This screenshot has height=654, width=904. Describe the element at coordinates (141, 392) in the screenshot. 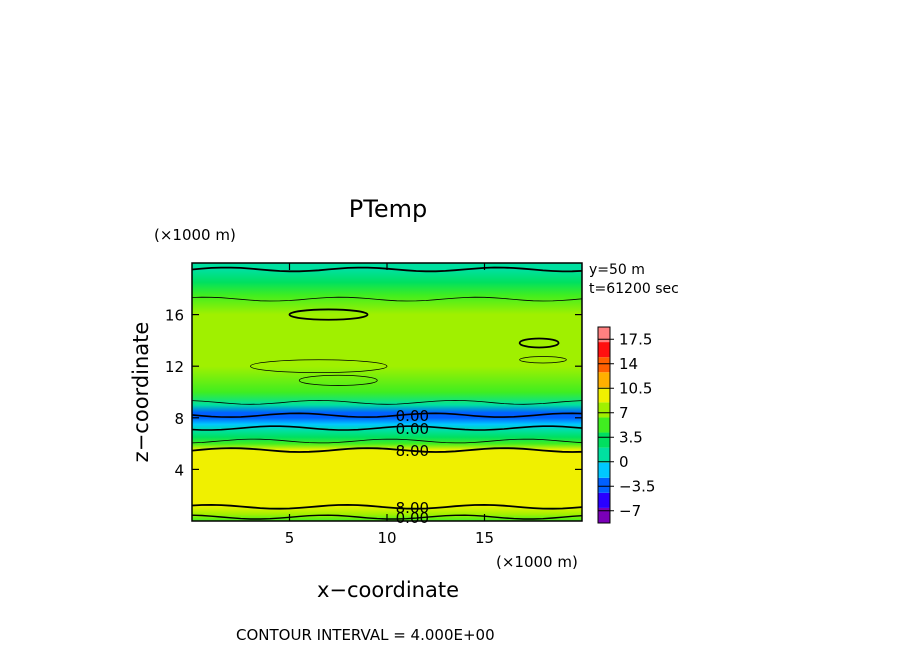

I see `y-axis-label: z−coordinate` at that location.